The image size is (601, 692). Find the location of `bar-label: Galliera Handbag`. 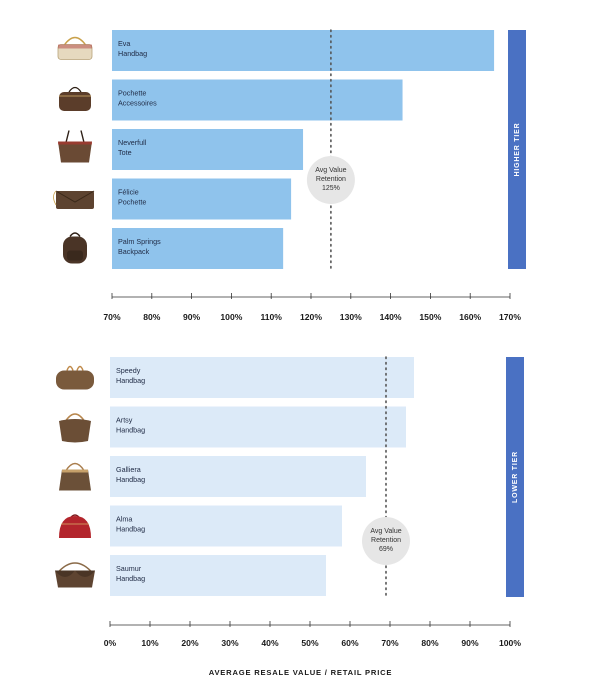

bar-label: Galliera Handbag is located at coordinates (130, 474).